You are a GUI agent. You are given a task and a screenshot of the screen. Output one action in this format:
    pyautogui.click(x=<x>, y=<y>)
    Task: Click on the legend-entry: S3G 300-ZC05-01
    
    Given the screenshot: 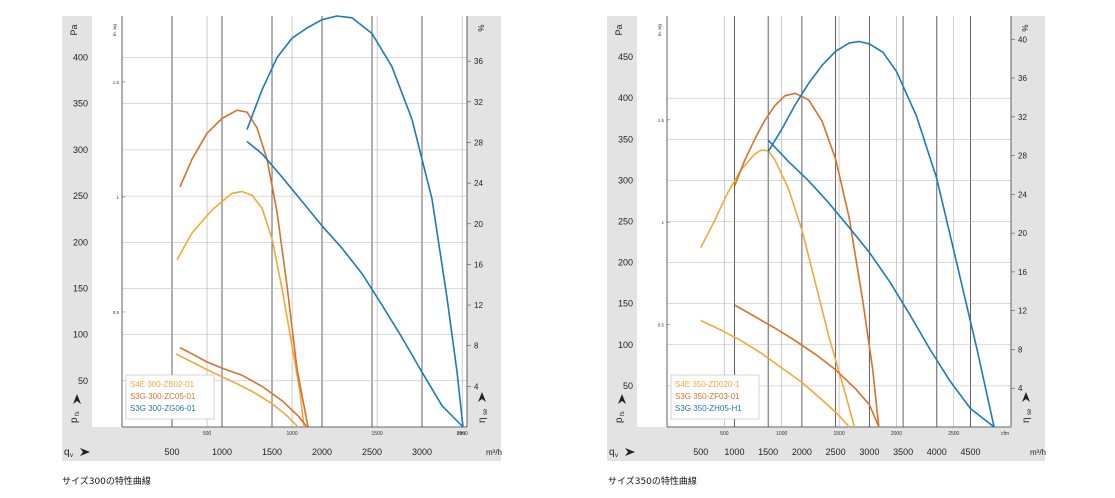 What is the action you would take?
    pyautogui.click(x=163, y=396)
    